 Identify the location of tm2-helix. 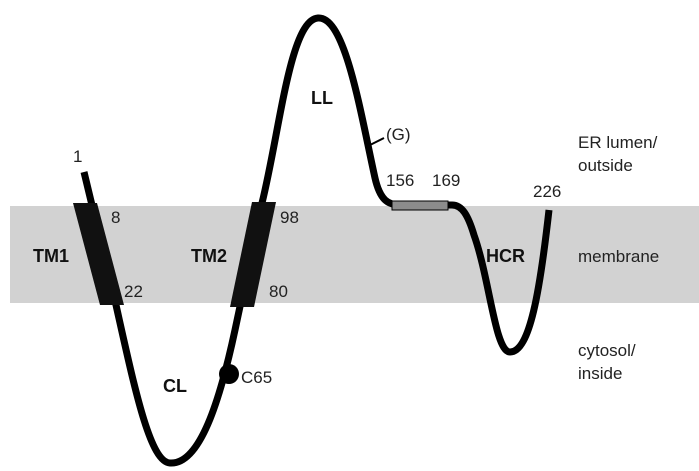
(253, 254).